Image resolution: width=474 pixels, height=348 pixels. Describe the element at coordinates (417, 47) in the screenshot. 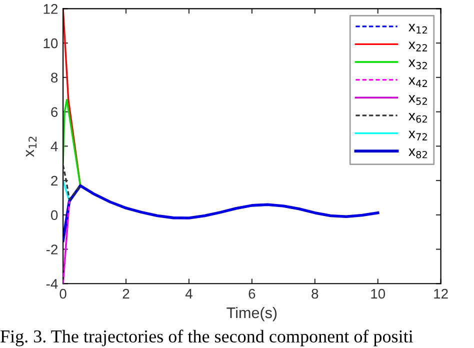

I see `legend-label: x$_{22}$` at that location.